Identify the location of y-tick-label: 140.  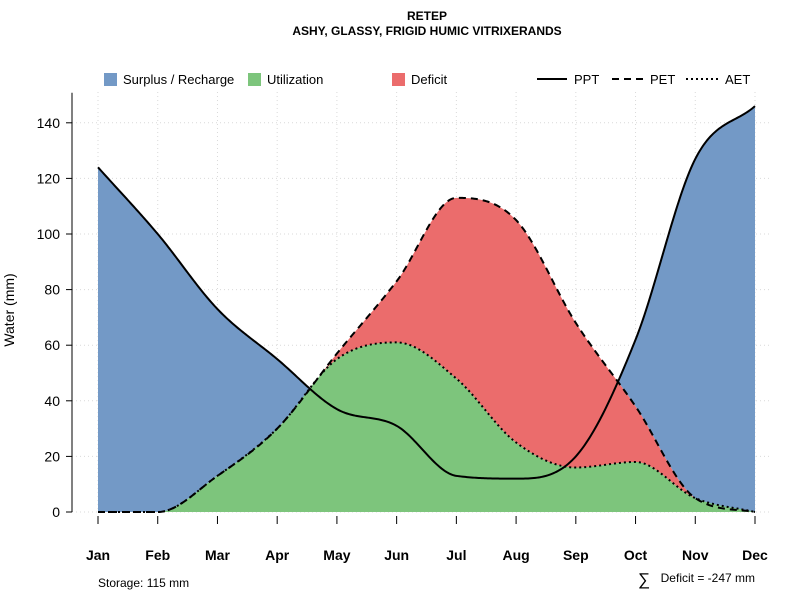
(49, 123).